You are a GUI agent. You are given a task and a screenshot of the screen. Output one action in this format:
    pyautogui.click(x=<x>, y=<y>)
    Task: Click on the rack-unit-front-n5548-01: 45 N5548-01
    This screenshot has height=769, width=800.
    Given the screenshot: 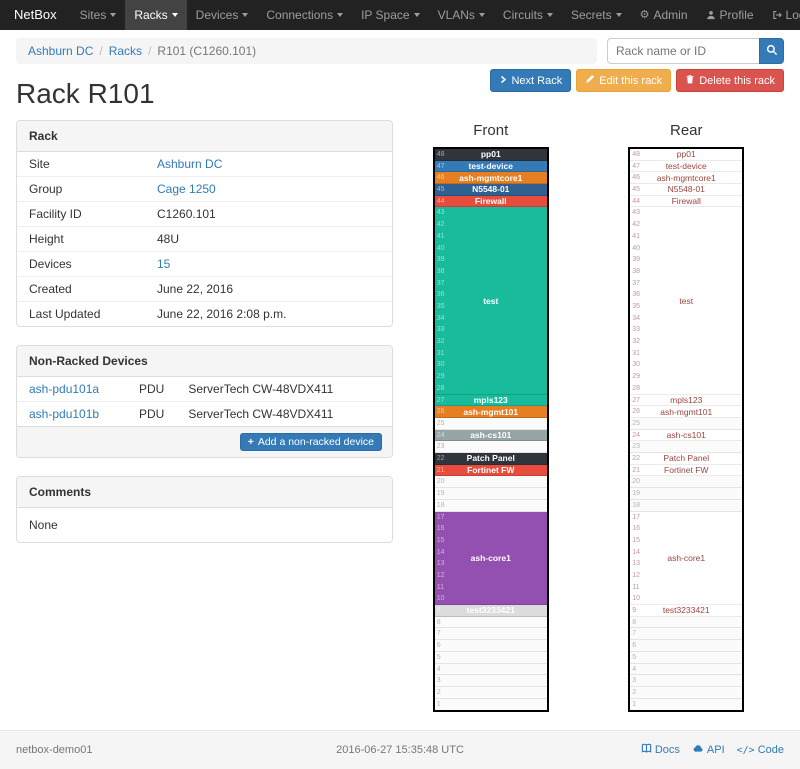 What is the action you would take?
    pyautogui.click(x=490, y=190)
    